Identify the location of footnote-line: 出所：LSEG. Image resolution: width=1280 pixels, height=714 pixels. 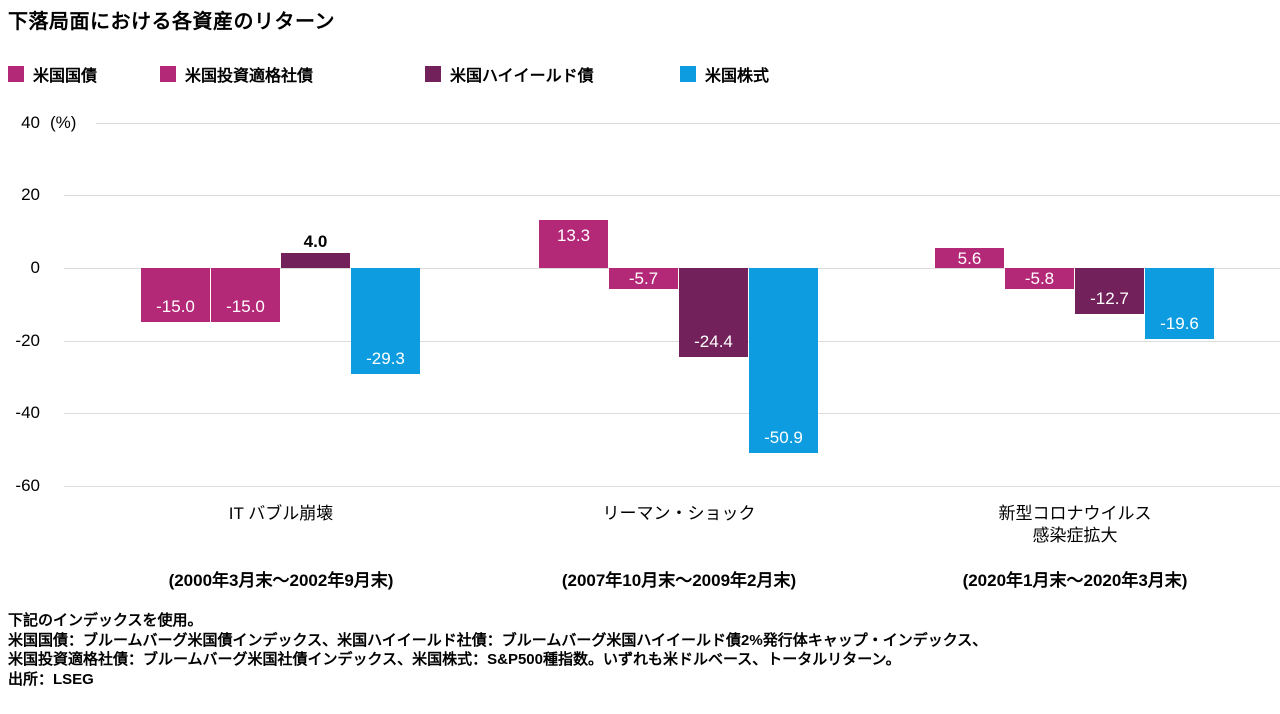
(51, 679).